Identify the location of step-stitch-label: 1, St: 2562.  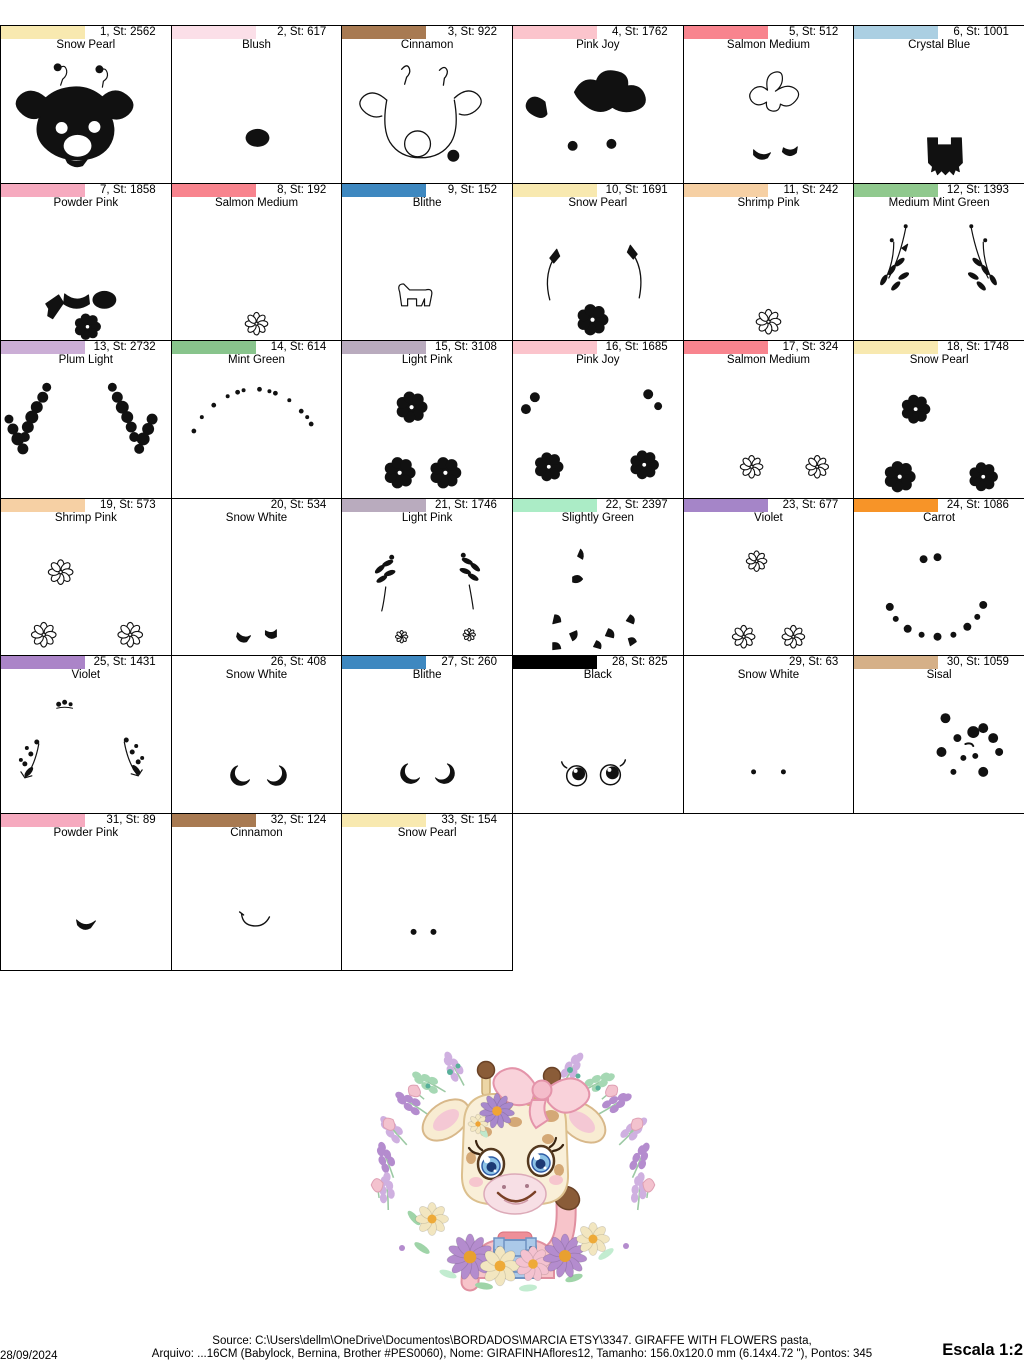
(128, 32).